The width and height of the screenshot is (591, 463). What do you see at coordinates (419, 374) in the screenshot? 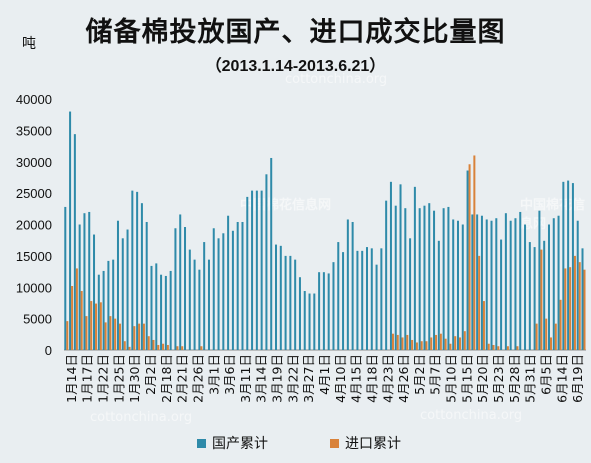
I see `x-tick-label: 5月2日` at bounding box center [419, 374].